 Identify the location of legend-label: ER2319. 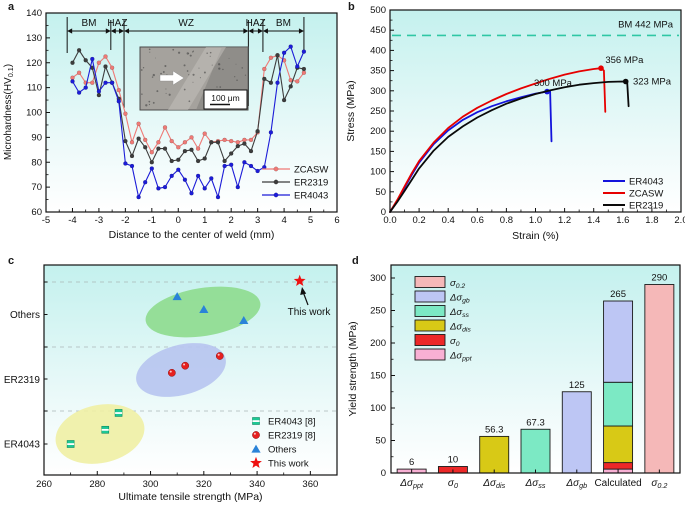
(311, 183).